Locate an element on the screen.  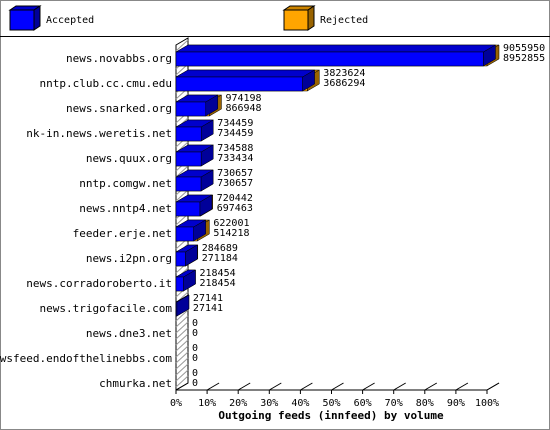
x-tick-label: 90% is located at coordinates (456, 403).